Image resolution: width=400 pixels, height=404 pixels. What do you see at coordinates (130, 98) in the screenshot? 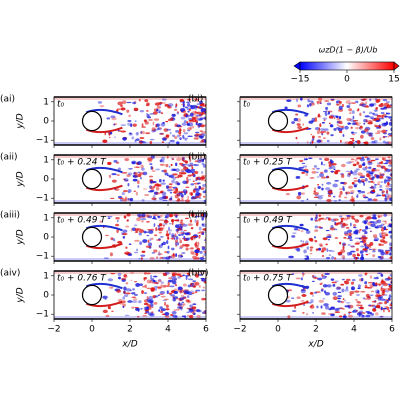
I see `wall-layer` at bounding box center [130, 98].